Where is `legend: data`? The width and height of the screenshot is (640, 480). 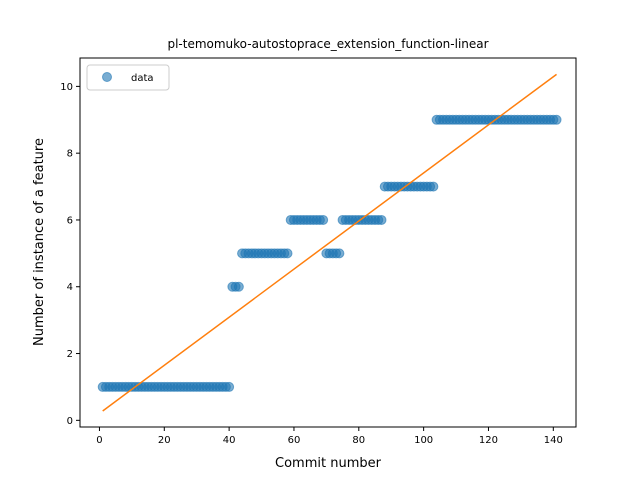 legend: data is located at coordinates (128, 77).